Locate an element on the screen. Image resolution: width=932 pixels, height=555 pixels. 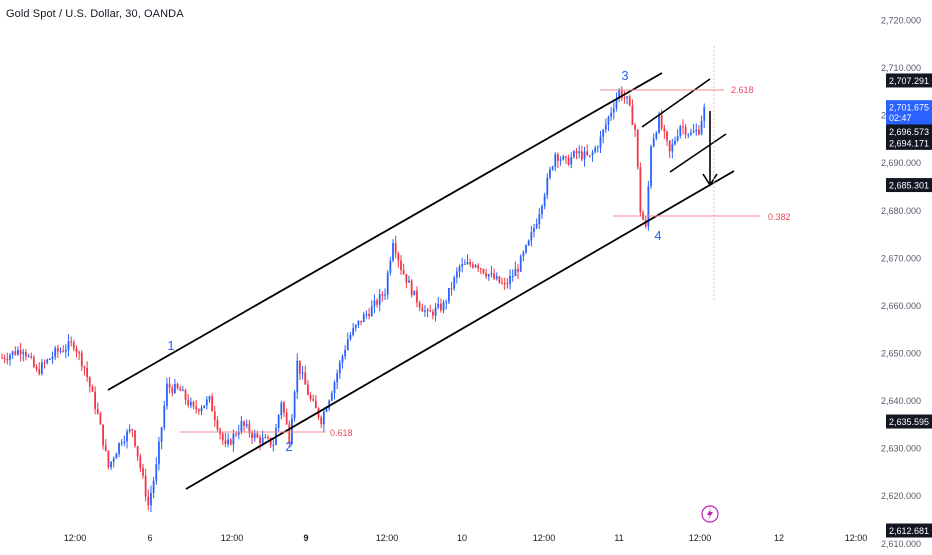
wave-label: 4 is located at coordinates (657, 235).